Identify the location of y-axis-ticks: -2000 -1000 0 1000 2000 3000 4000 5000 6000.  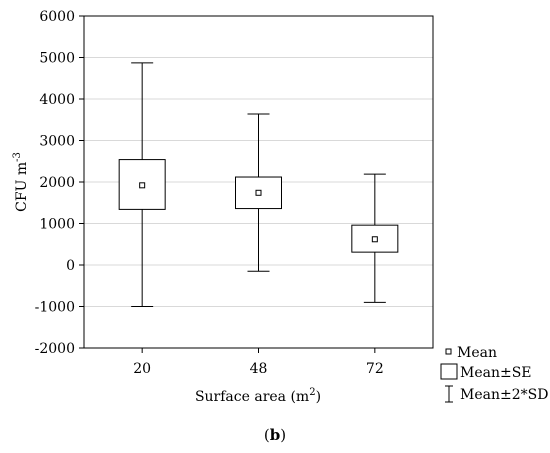
(59, 183).